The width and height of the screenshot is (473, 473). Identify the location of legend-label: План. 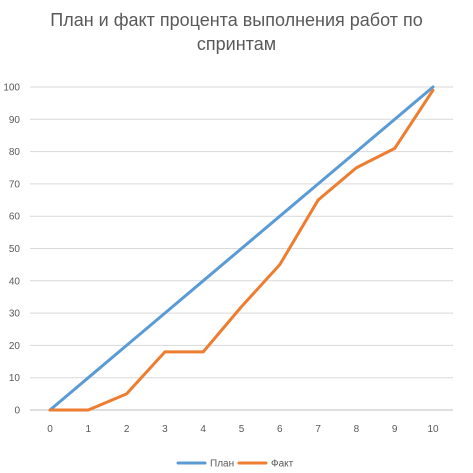
(222, 464).